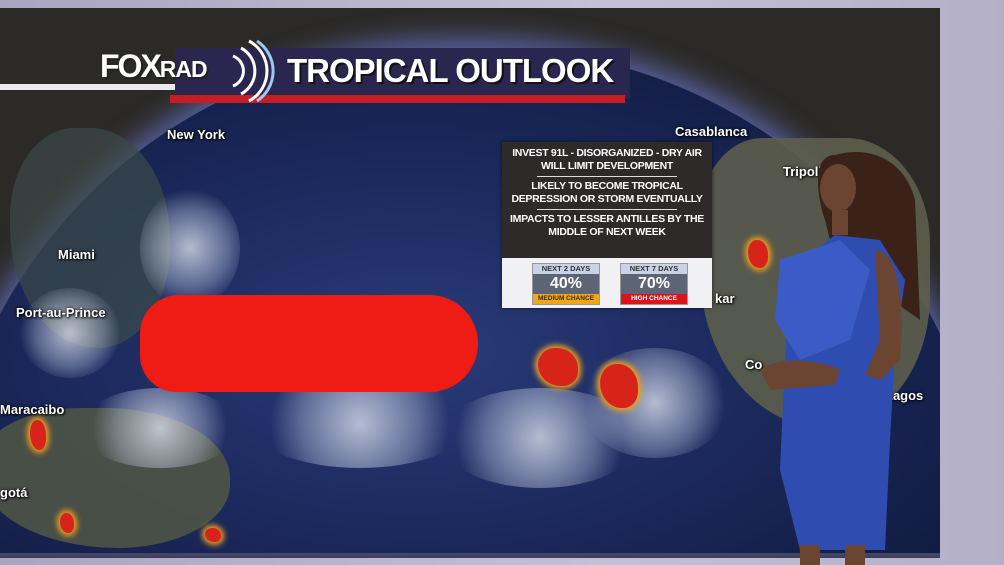 Image resolution: width=1004 pixels, height=565 pixels. Describe the element at coordinates (654, 299) in the screenshot. I see `chance-level: HIGH CHANCE` at that location.